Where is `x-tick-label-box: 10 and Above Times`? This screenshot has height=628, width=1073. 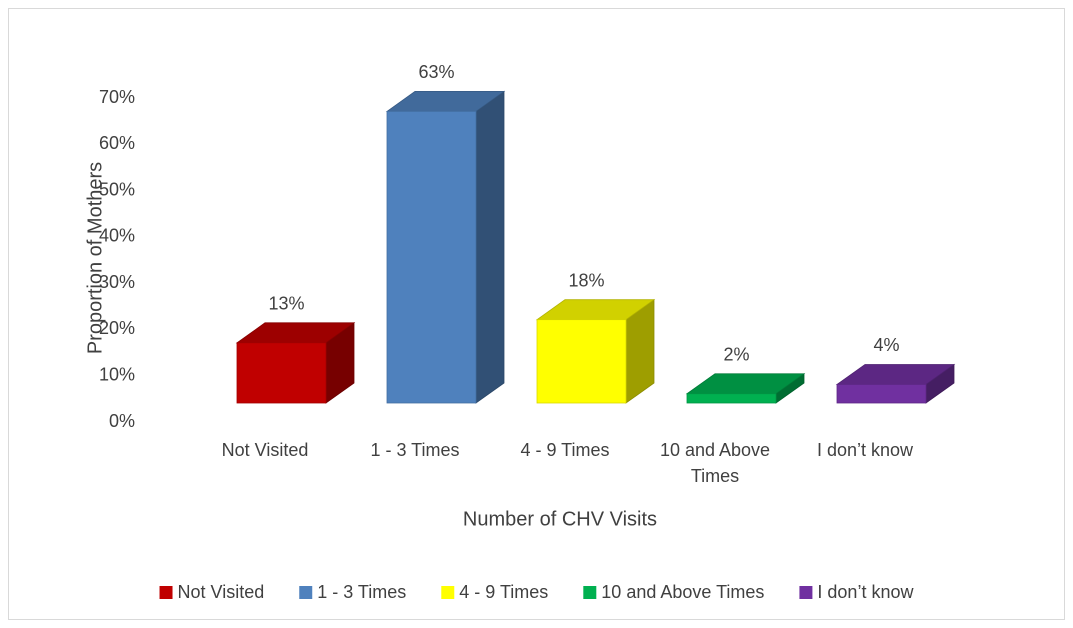
x-tick-label-box: 10 and Above Times is located at coordinates (715, 463).